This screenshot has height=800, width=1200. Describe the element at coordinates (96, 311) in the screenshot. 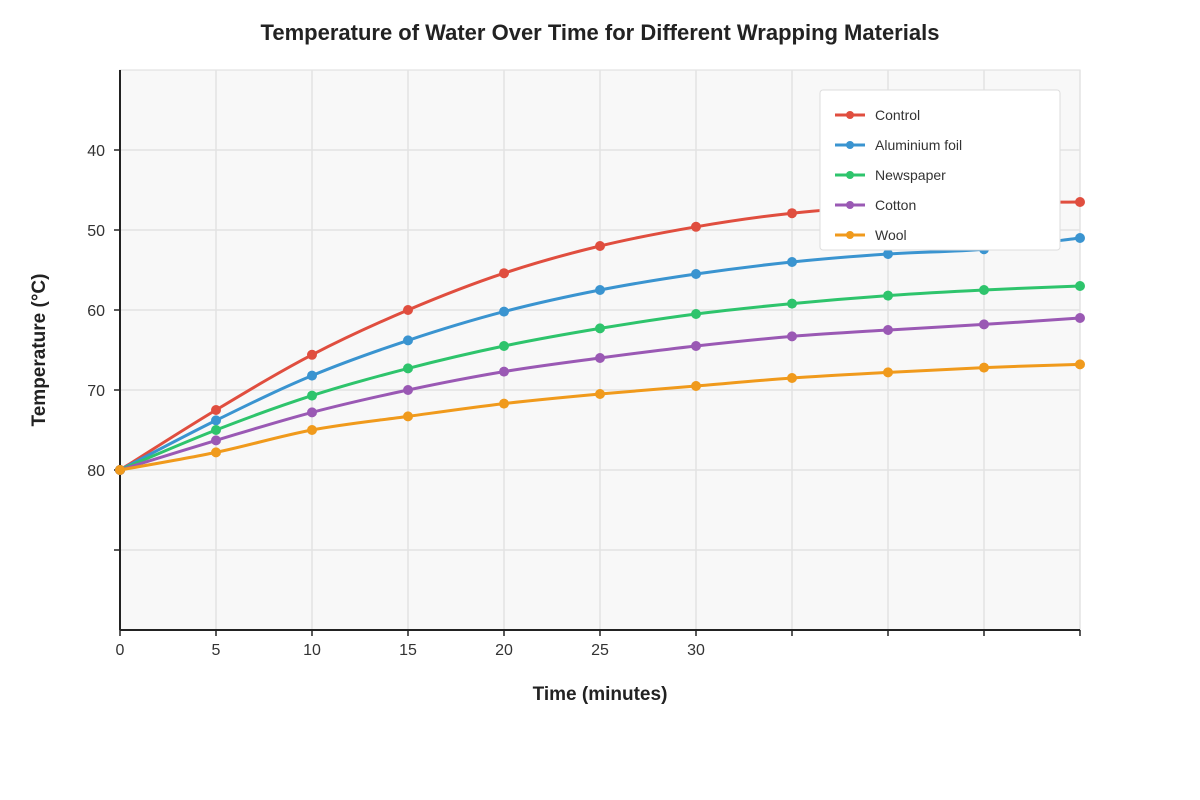

I see `y-tick-label: 60` at that location.